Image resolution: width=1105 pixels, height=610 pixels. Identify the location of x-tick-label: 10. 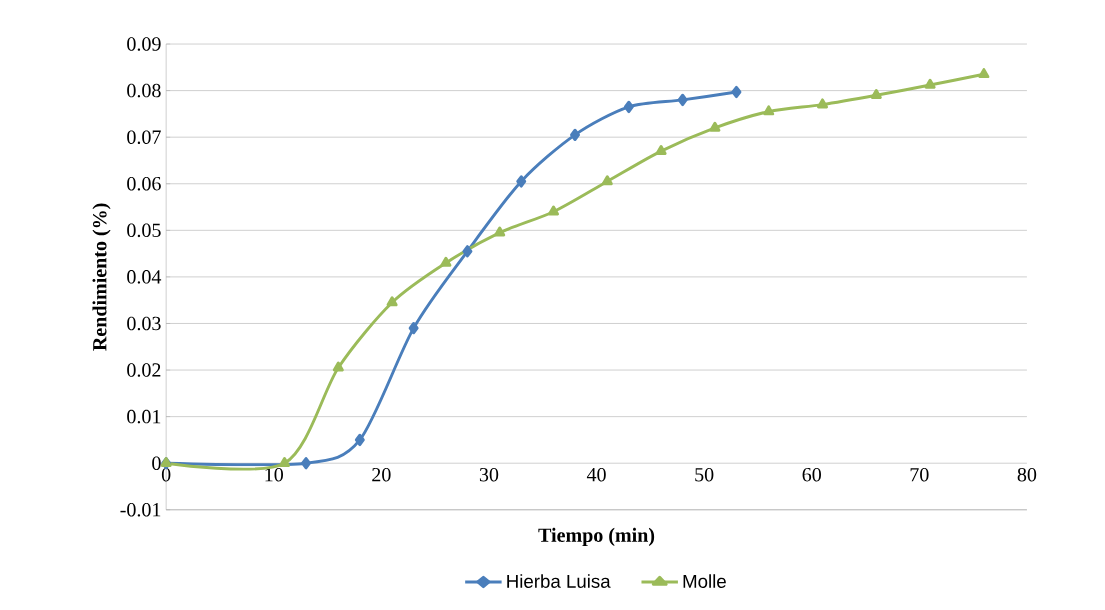
(274, 474).